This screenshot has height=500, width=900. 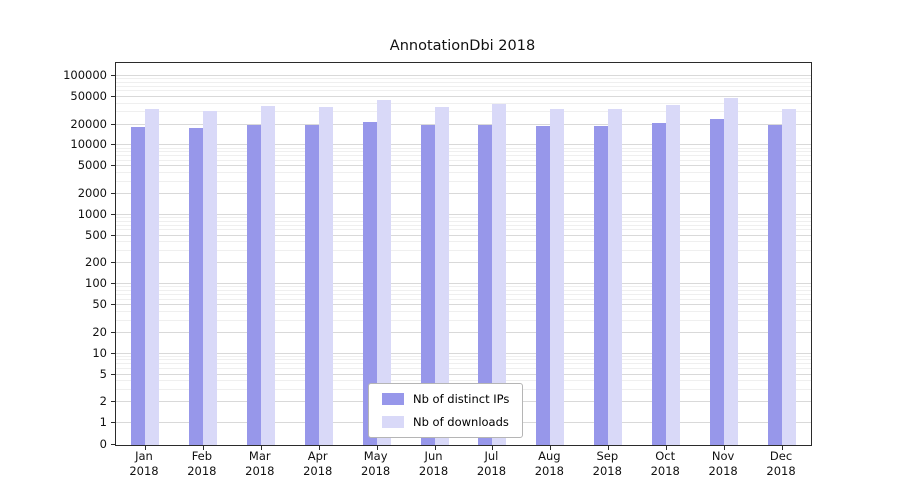 I want to click on x-tick-label: Apr 2018, so click(x=318, y=464).